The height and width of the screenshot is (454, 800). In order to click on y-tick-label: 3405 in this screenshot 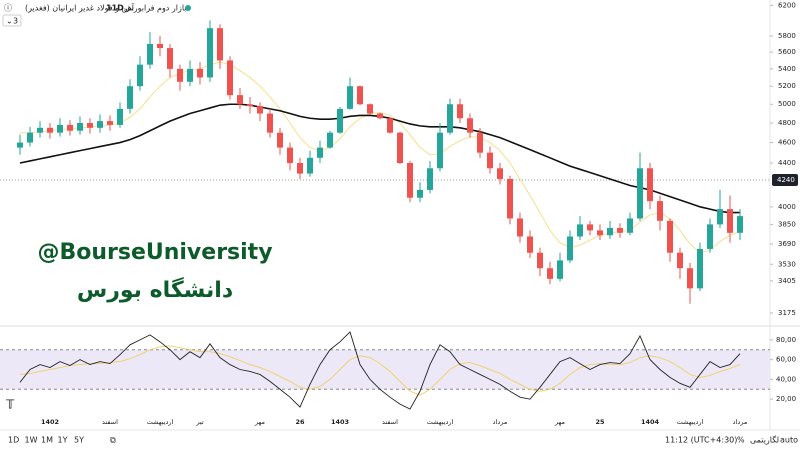, I will do `click(787, 281)`.